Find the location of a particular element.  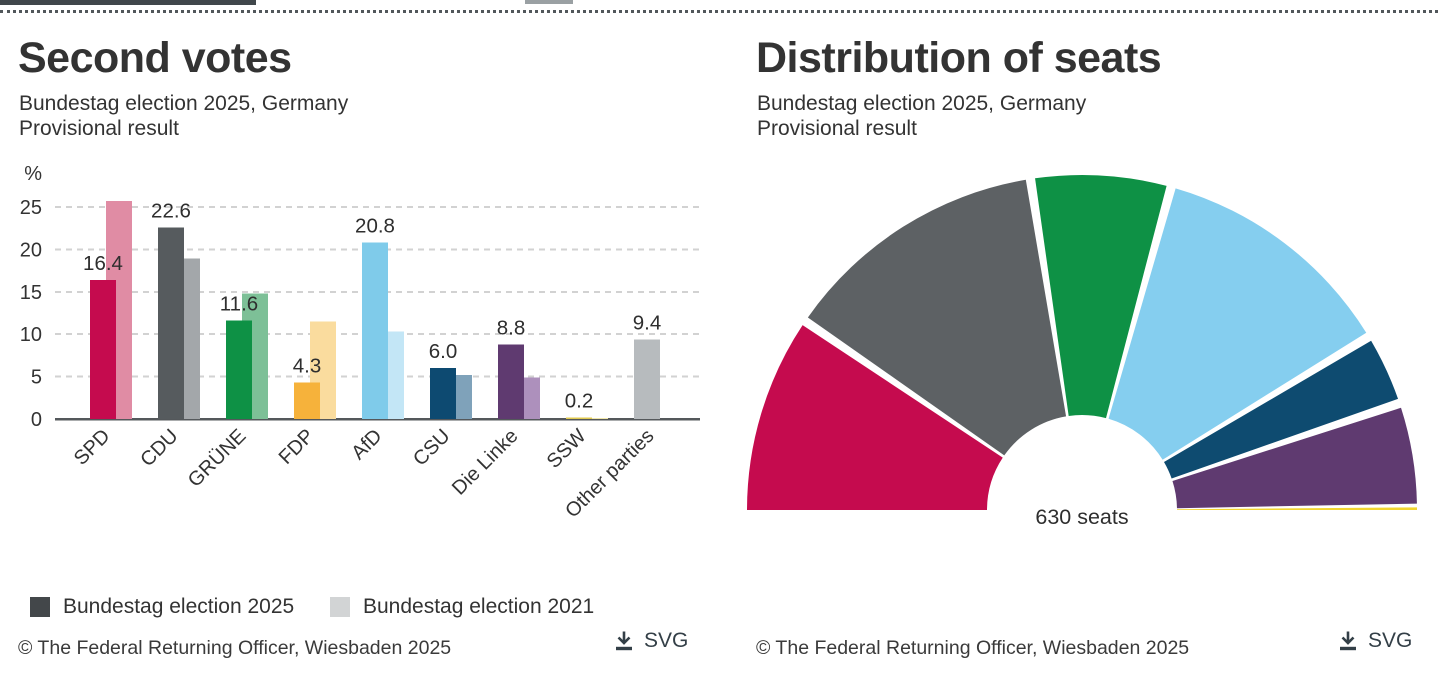

bar-2025-GRÜNE is located at coordinates (239, 369).